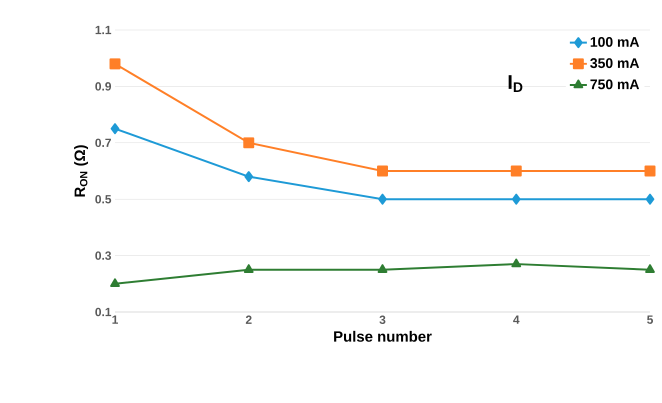 Image resolution: width=662 pixels, height=403 pixels. What do you see at coordinates (103, 143) in the screenshot?
I see `y-tick-label: 0.7` at bounding box center [103, 143].